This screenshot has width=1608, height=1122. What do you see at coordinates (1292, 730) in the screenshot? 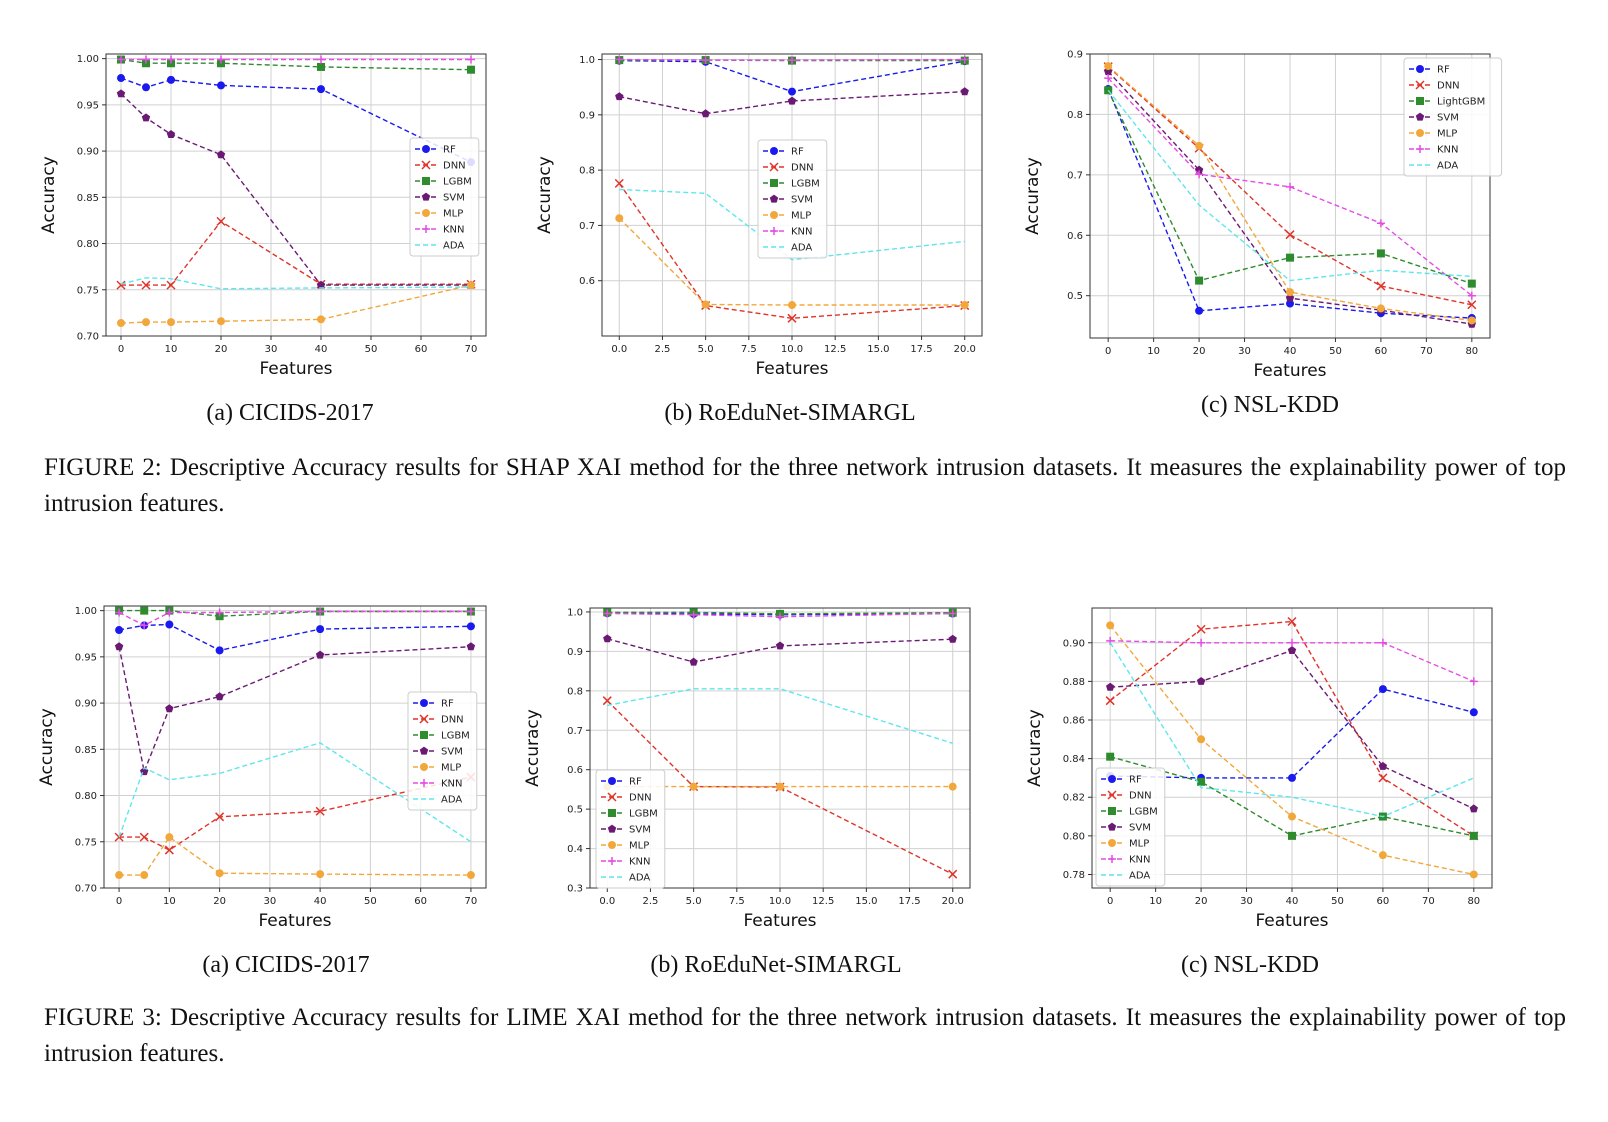
I see `series-ada` at bounding box center [1292, 730].